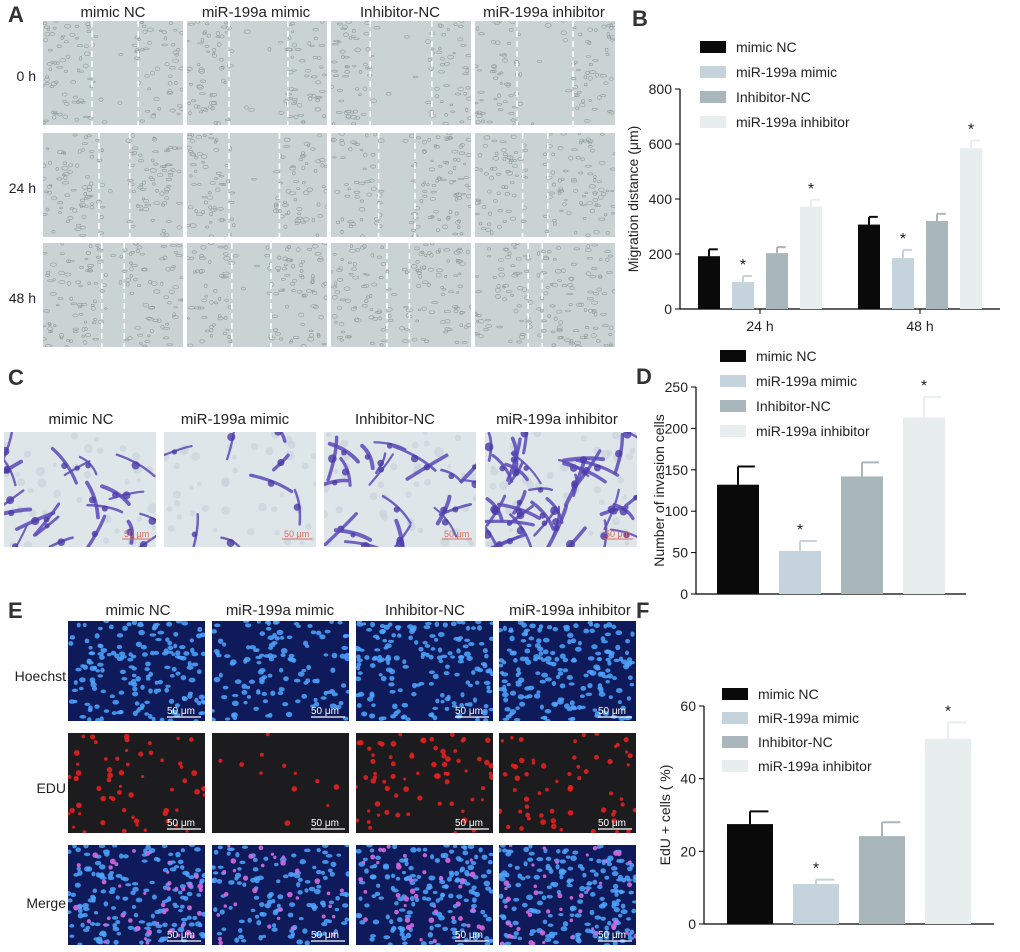 Image resolution: width=1020 pixels, height=952 pixels. What do you see at coordinates (633, 199) in the screenshot?
I see `y-axis-label: Migration distance (μm)` at bounding box center [633, 199].